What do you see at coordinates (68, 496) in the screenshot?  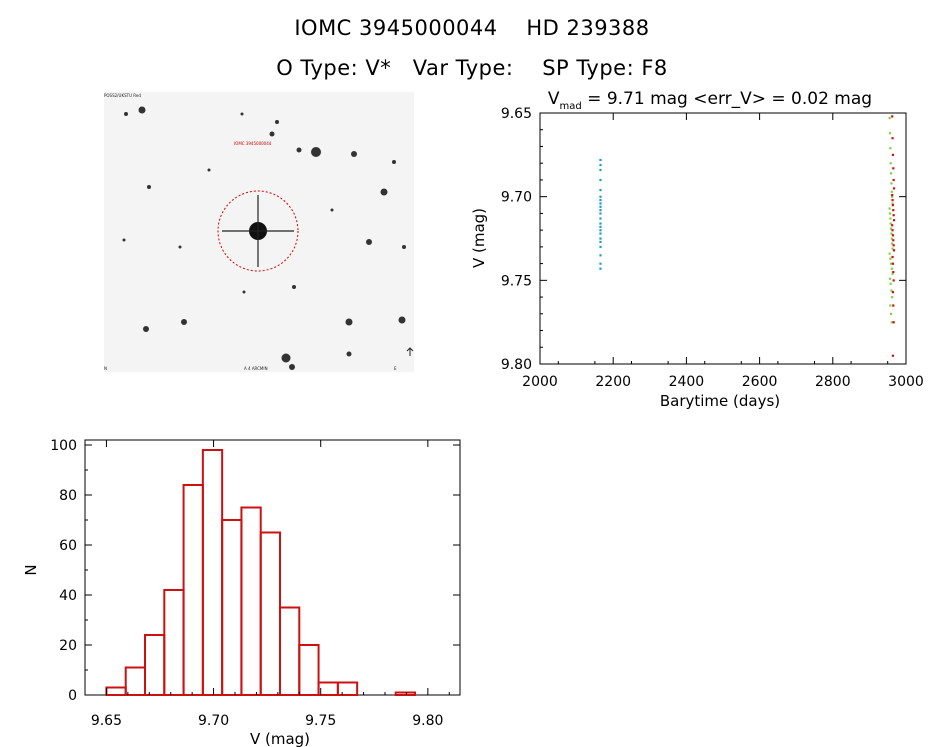 I see `hist-y-tick-label: 80` at bounding box center [68, 496].